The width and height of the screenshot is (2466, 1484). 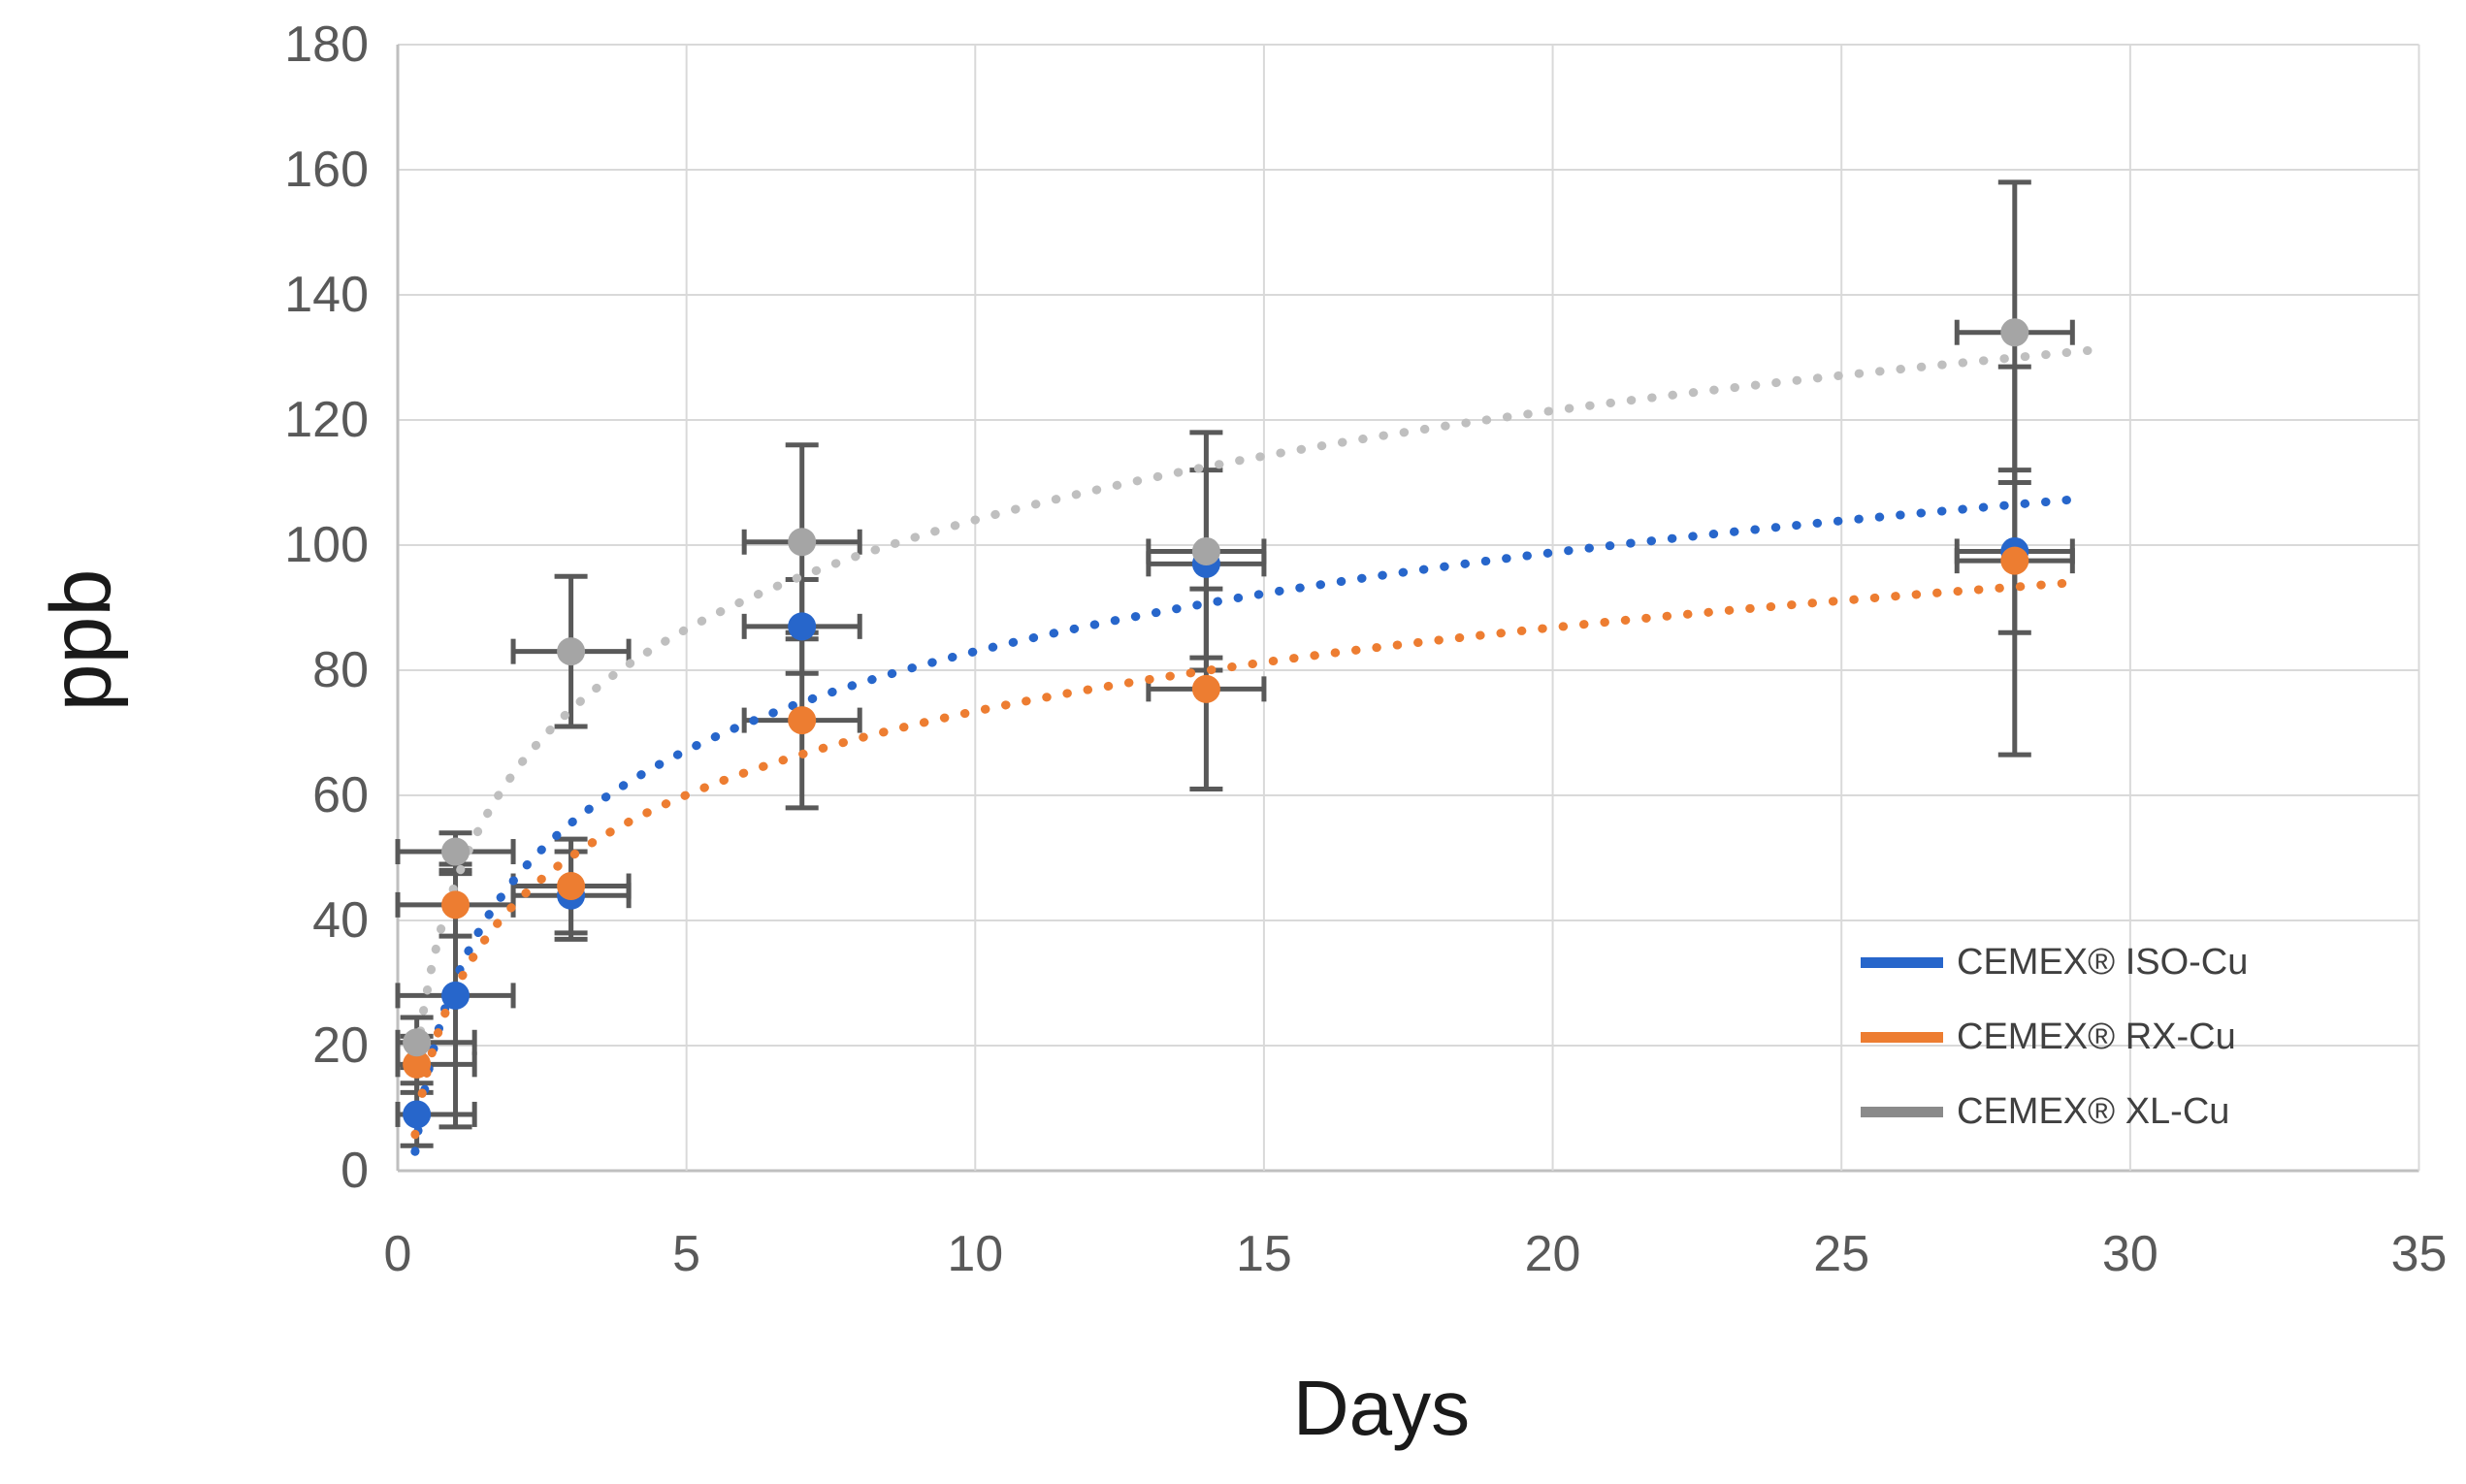 I want to click on y-tick-label: 40, so click(x=340, y=920).